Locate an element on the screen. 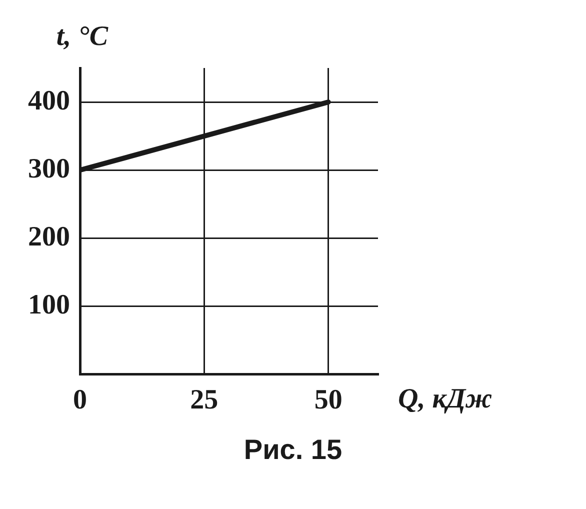 Image resolution: width=586 pixels, height=509 pixels. y-tick-label: 400 is located at coordinates (49, 100).